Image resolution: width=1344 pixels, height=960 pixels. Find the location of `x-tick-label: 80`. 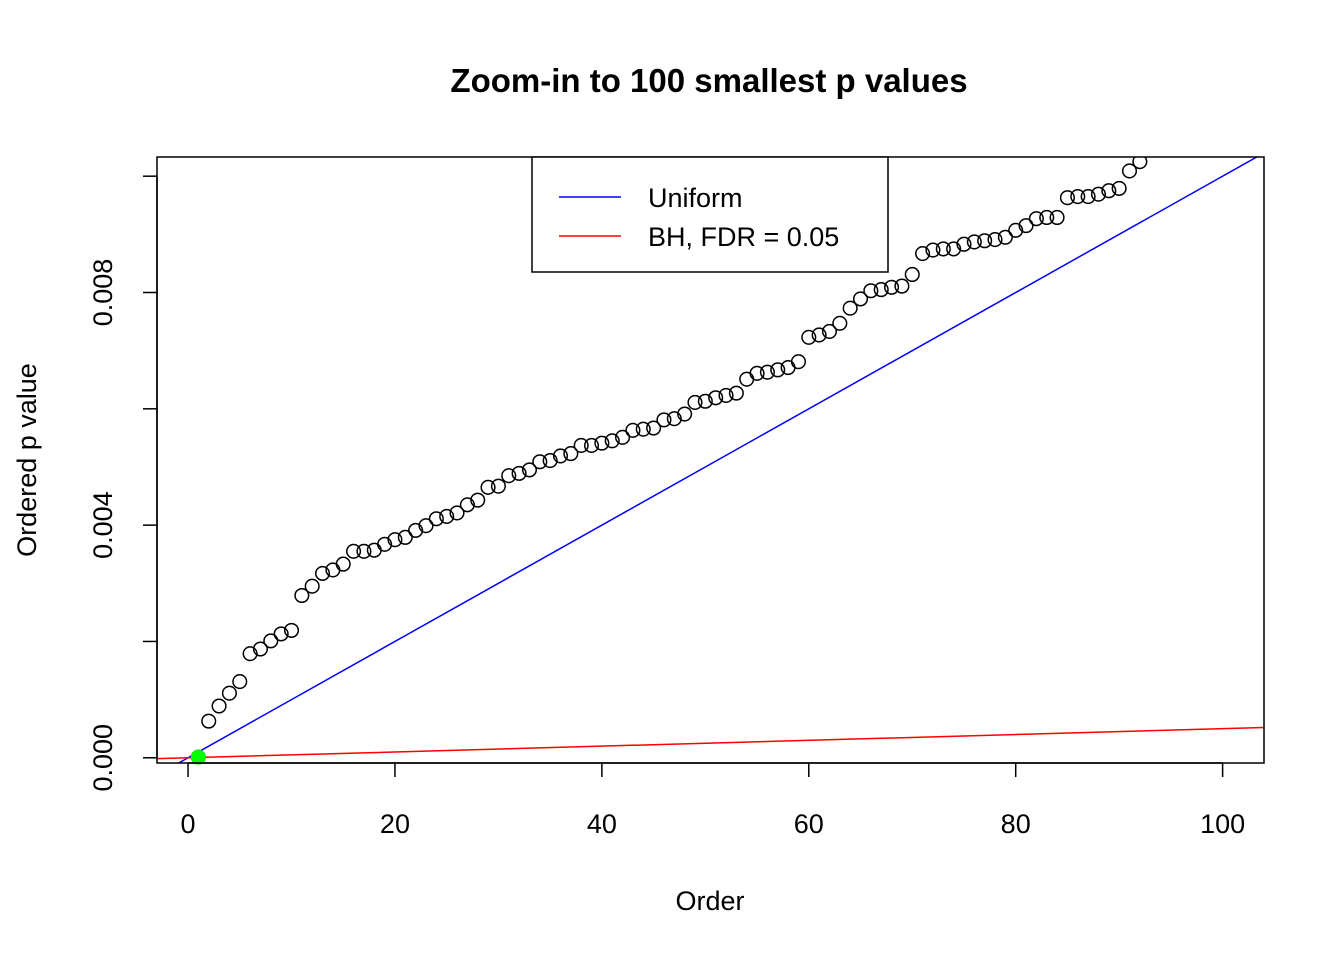

x-tick-label: 80 is located at coordinates (1016, 824).